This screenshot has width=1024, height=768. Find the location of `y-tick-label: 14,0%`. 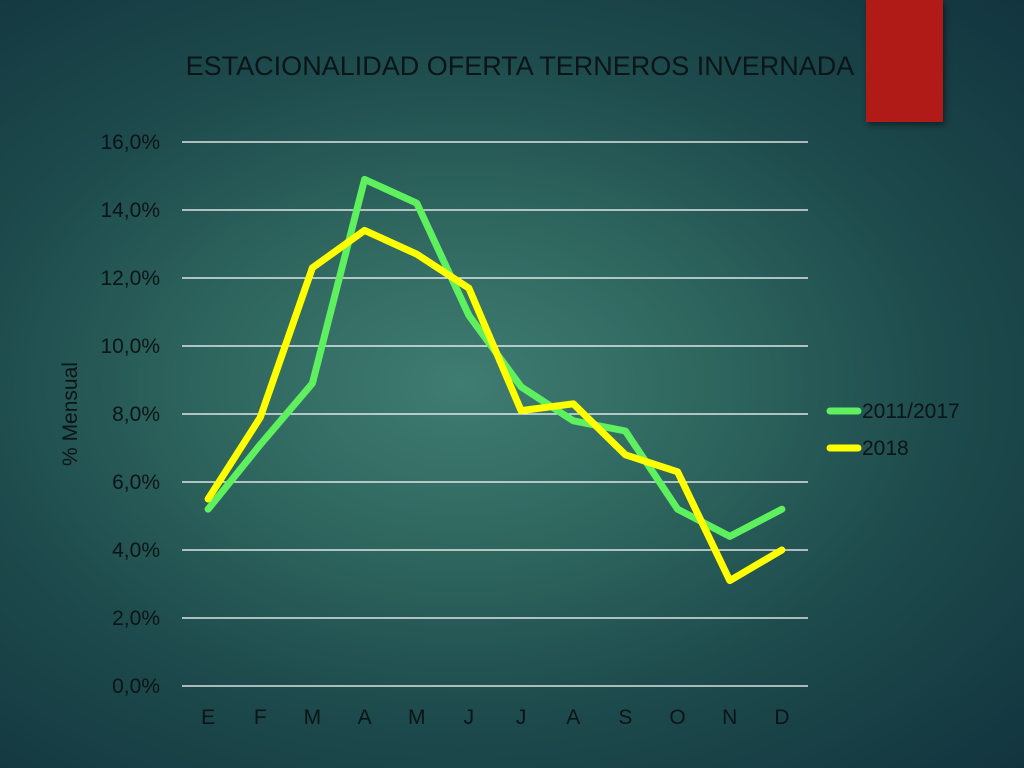

y-tick-label: 14,0% is located at coordinates (130, 210).